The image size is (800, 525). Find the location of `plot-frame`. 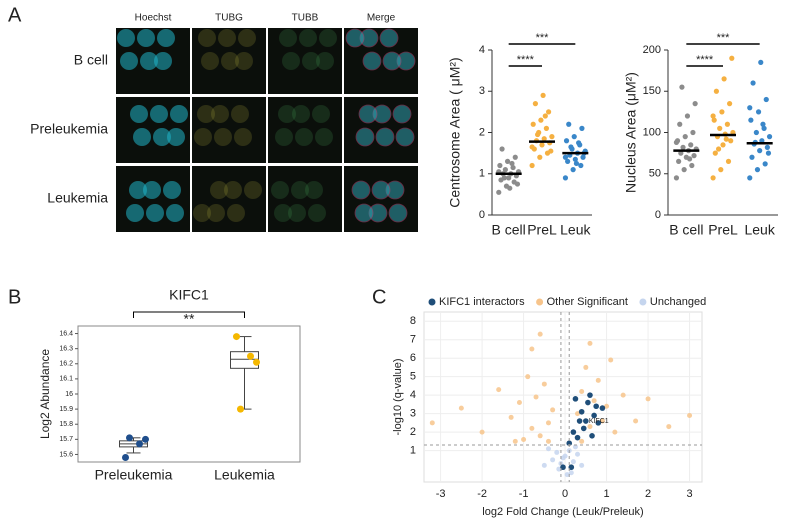

plot-frame is located at coordinates (189, 394).